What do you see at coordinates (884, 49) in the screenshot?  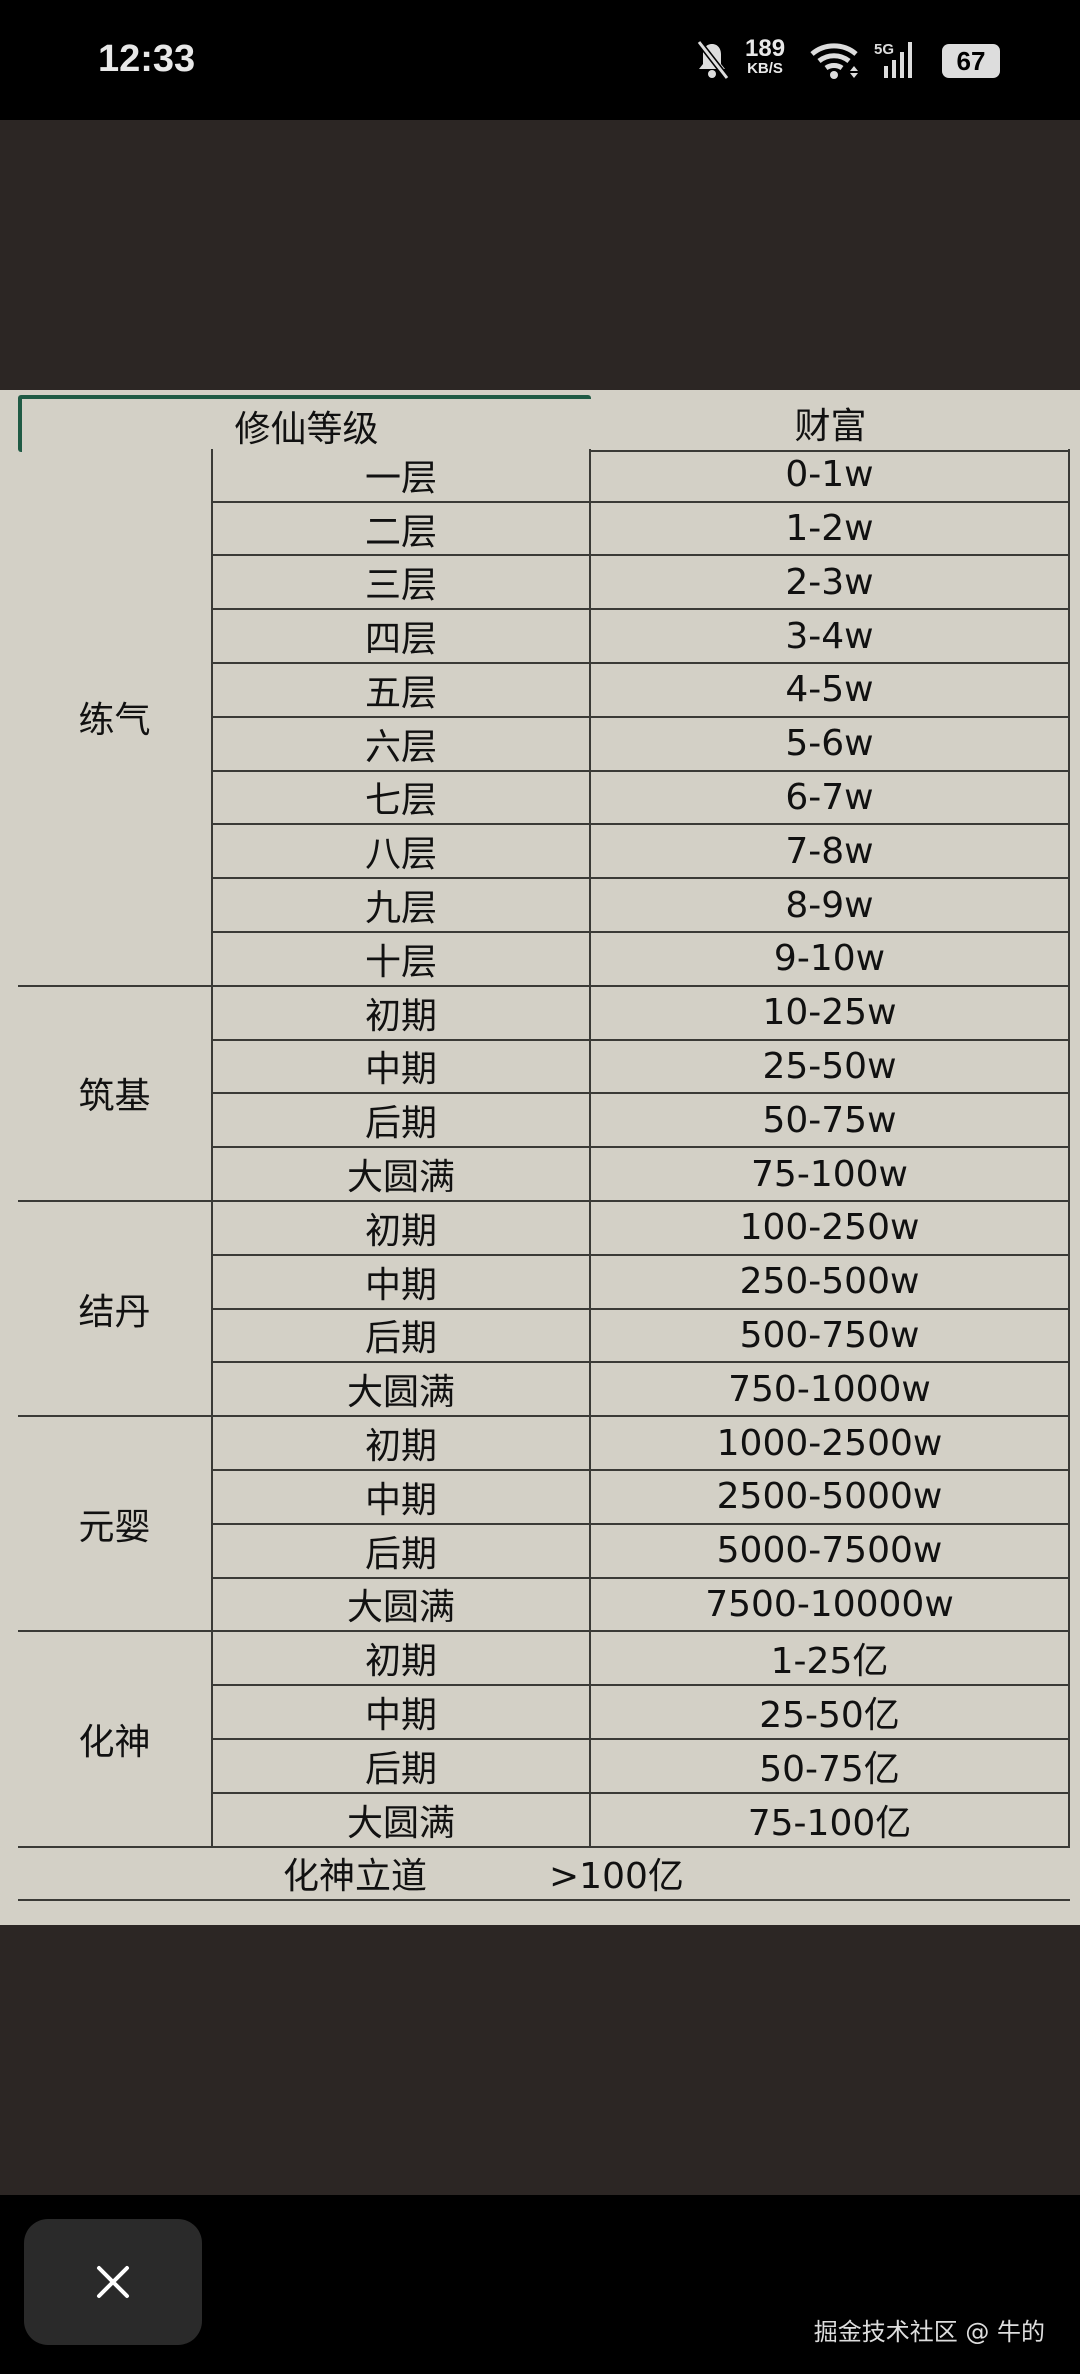 I see `network-type: 5G` at bounding box center [884, 49].